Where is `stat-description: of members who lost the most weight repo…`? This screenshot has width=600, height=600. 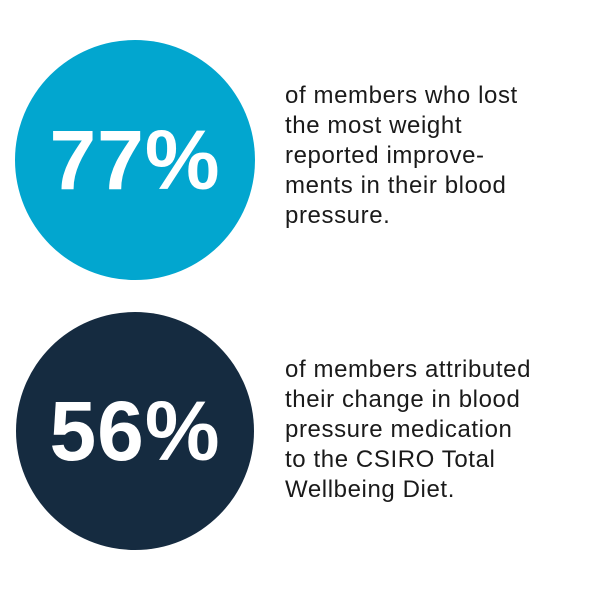
stat-description: of members who lost the most weight repo… is located at coordinates (401, 155).